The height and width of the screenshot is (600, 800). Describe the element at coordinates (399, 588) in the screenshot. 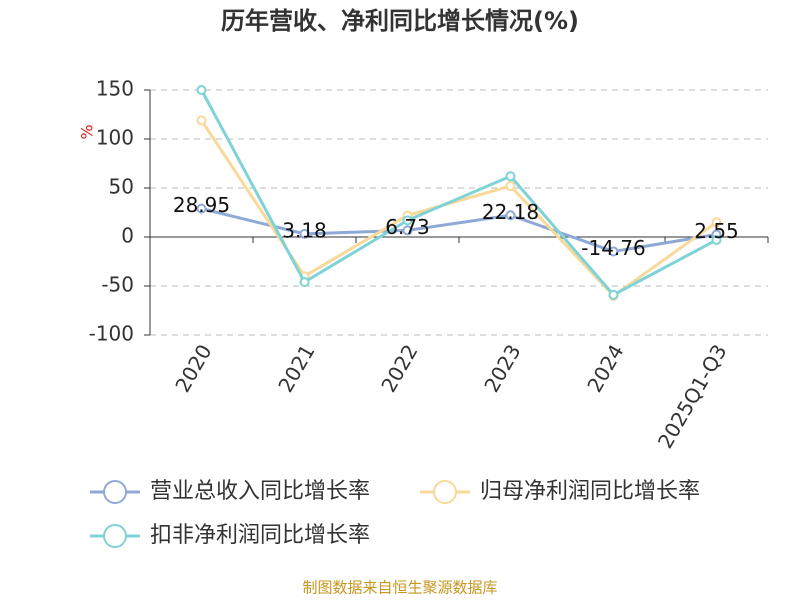

I see `source-note: 制图数据来自恒生聚源数据库` at that location.